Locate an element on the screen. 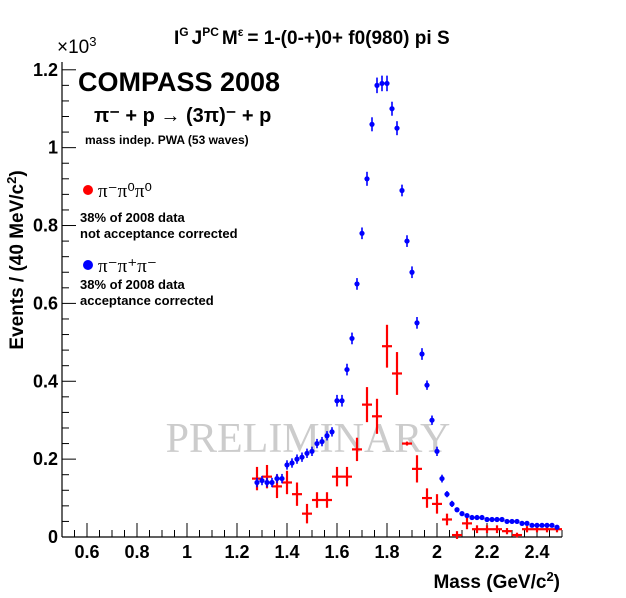 This screenshot has width=626, height=598. legend-note-charged-2: acceptance corrected is located at coordinates (147, 300).